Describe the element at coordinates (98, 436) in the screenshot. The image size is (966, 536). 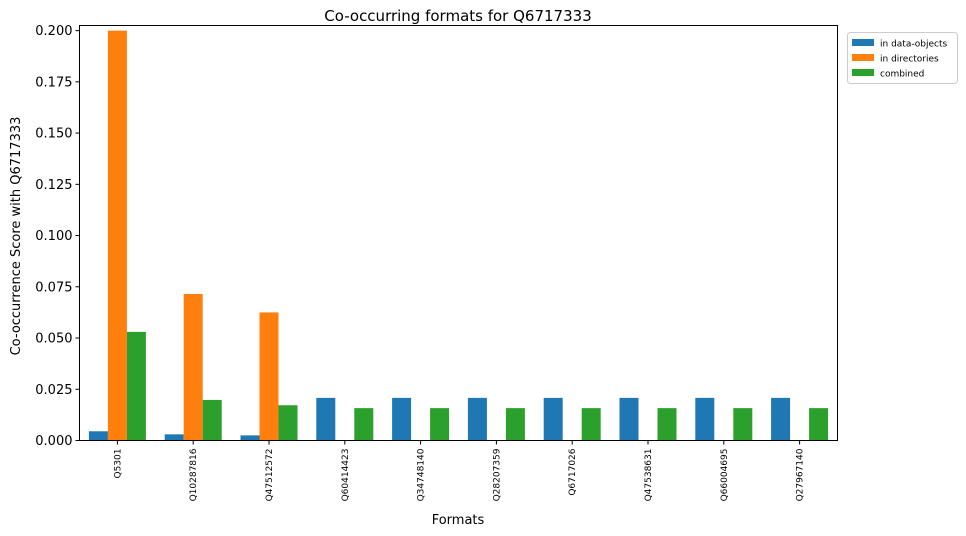
I see `bar-in-data-objects-Q5301` at that location.